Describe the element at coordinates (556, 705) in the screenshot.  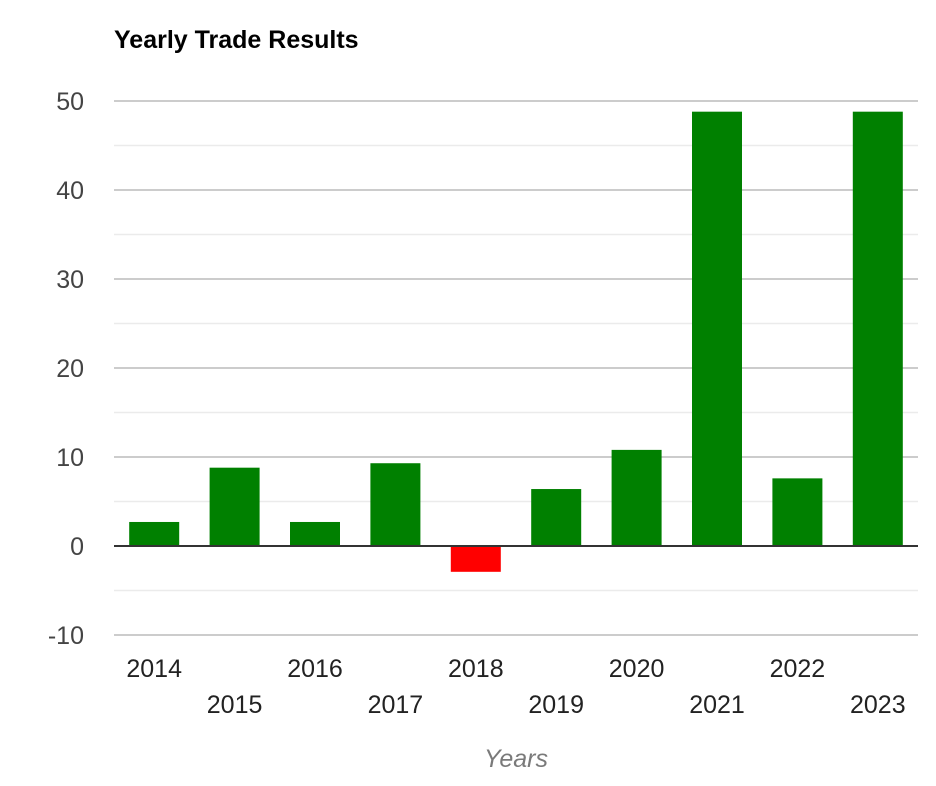
I see `x-tick-label: 2019` at that location.